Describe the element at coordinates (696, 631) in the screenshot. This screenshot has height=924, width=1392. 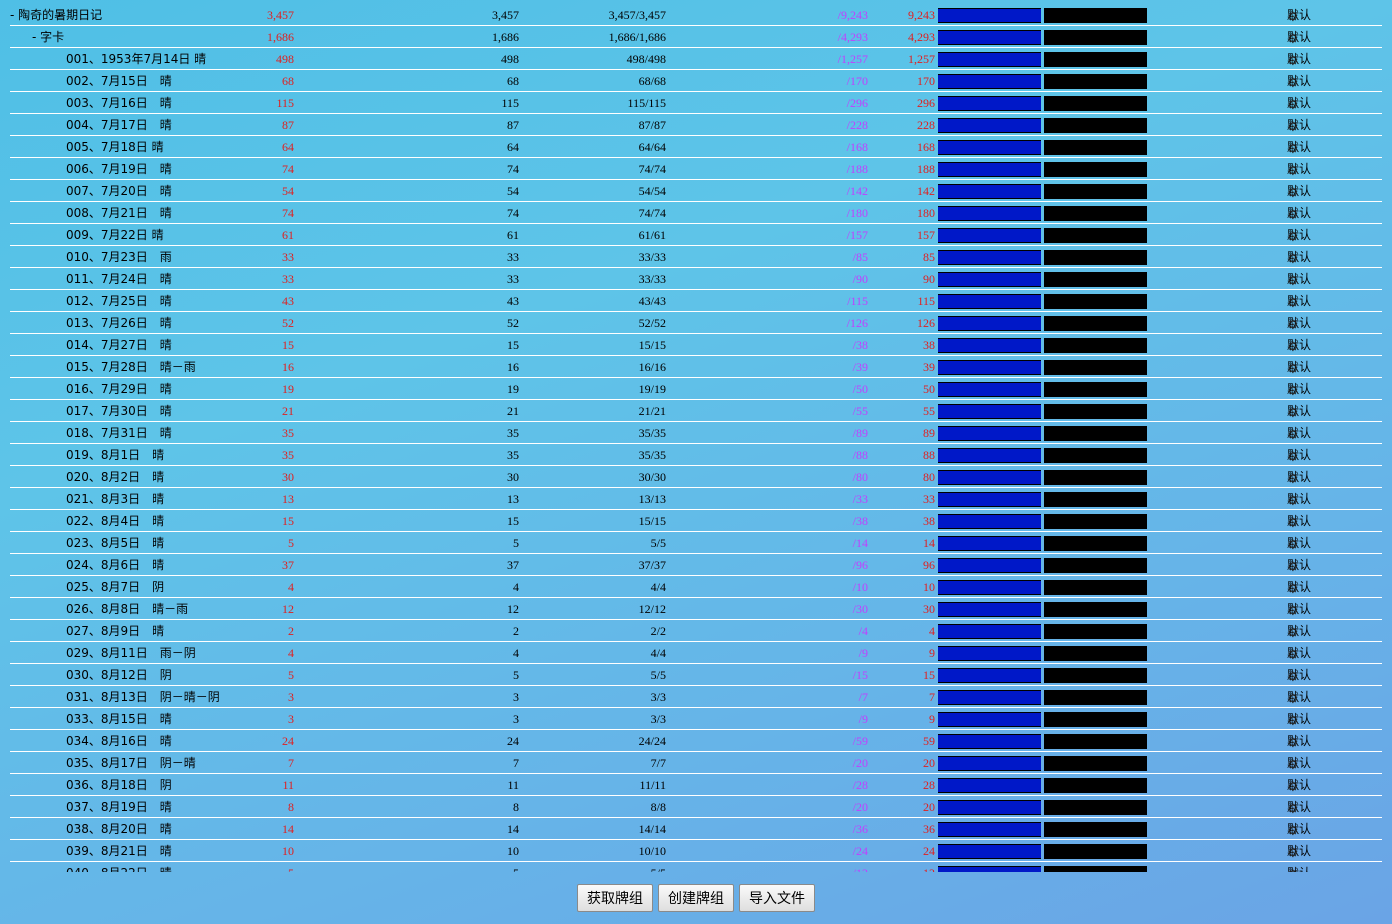
I see `deck-row: 027、8月9日 晴 2 2 2/2/4 4 ⚙ 默认` at that location.